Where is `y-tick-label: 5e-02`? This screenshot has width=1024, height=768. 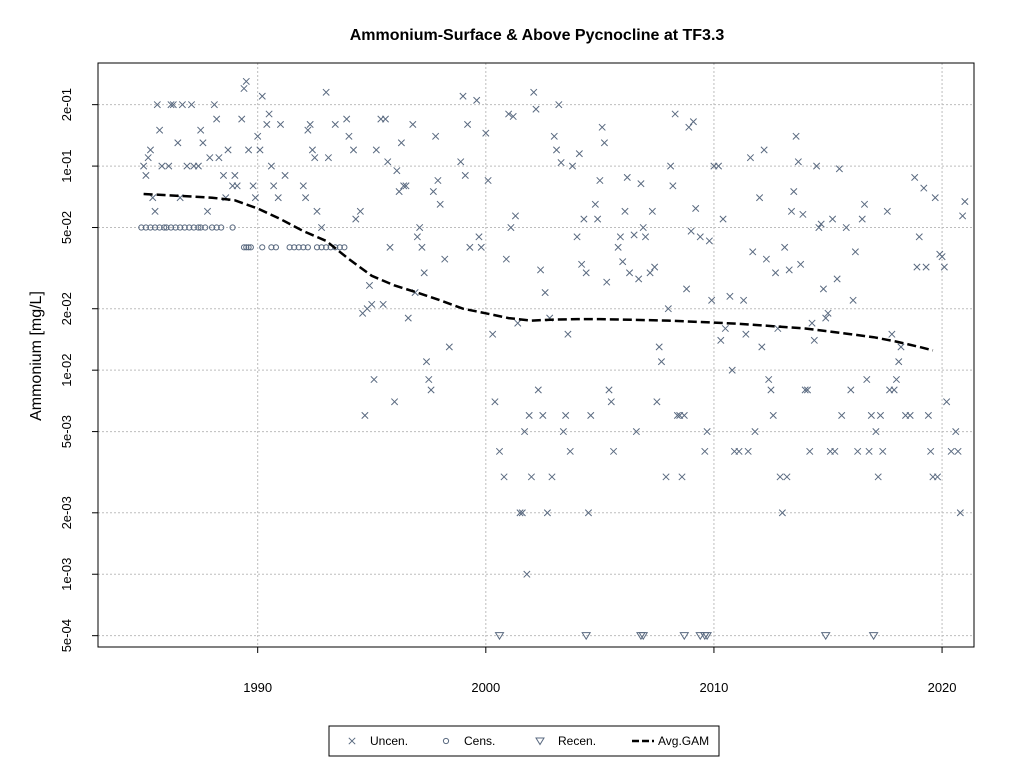 y-tick-label: 5e-02 is located at coordinates (66, 227).